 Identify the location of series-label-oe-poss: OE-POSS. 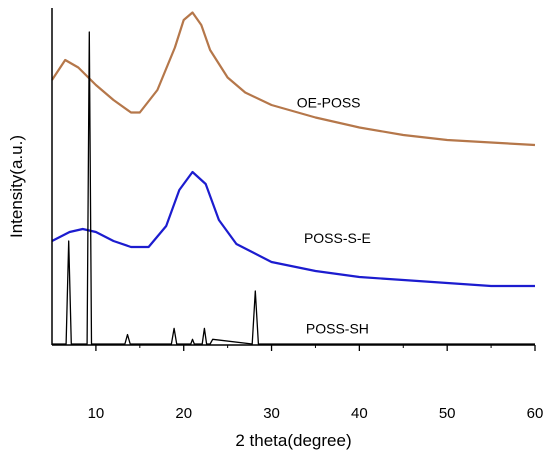
(329, 103).